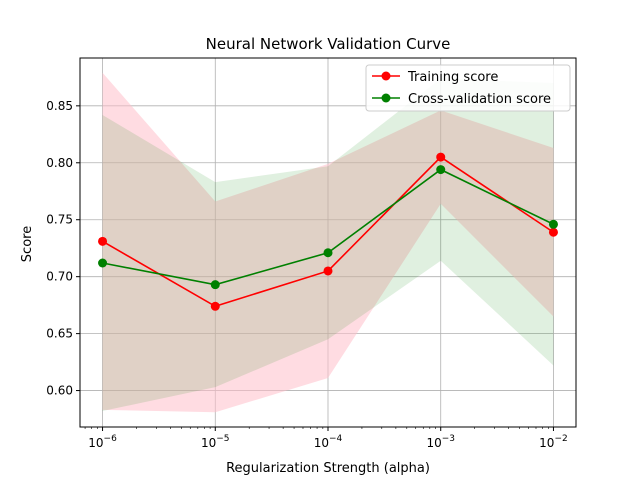  What do you see at coordinates (215, 442) in the screenshot?
I see `x-tick-label: 10⁻⁵` at bounding box center [215, 442].